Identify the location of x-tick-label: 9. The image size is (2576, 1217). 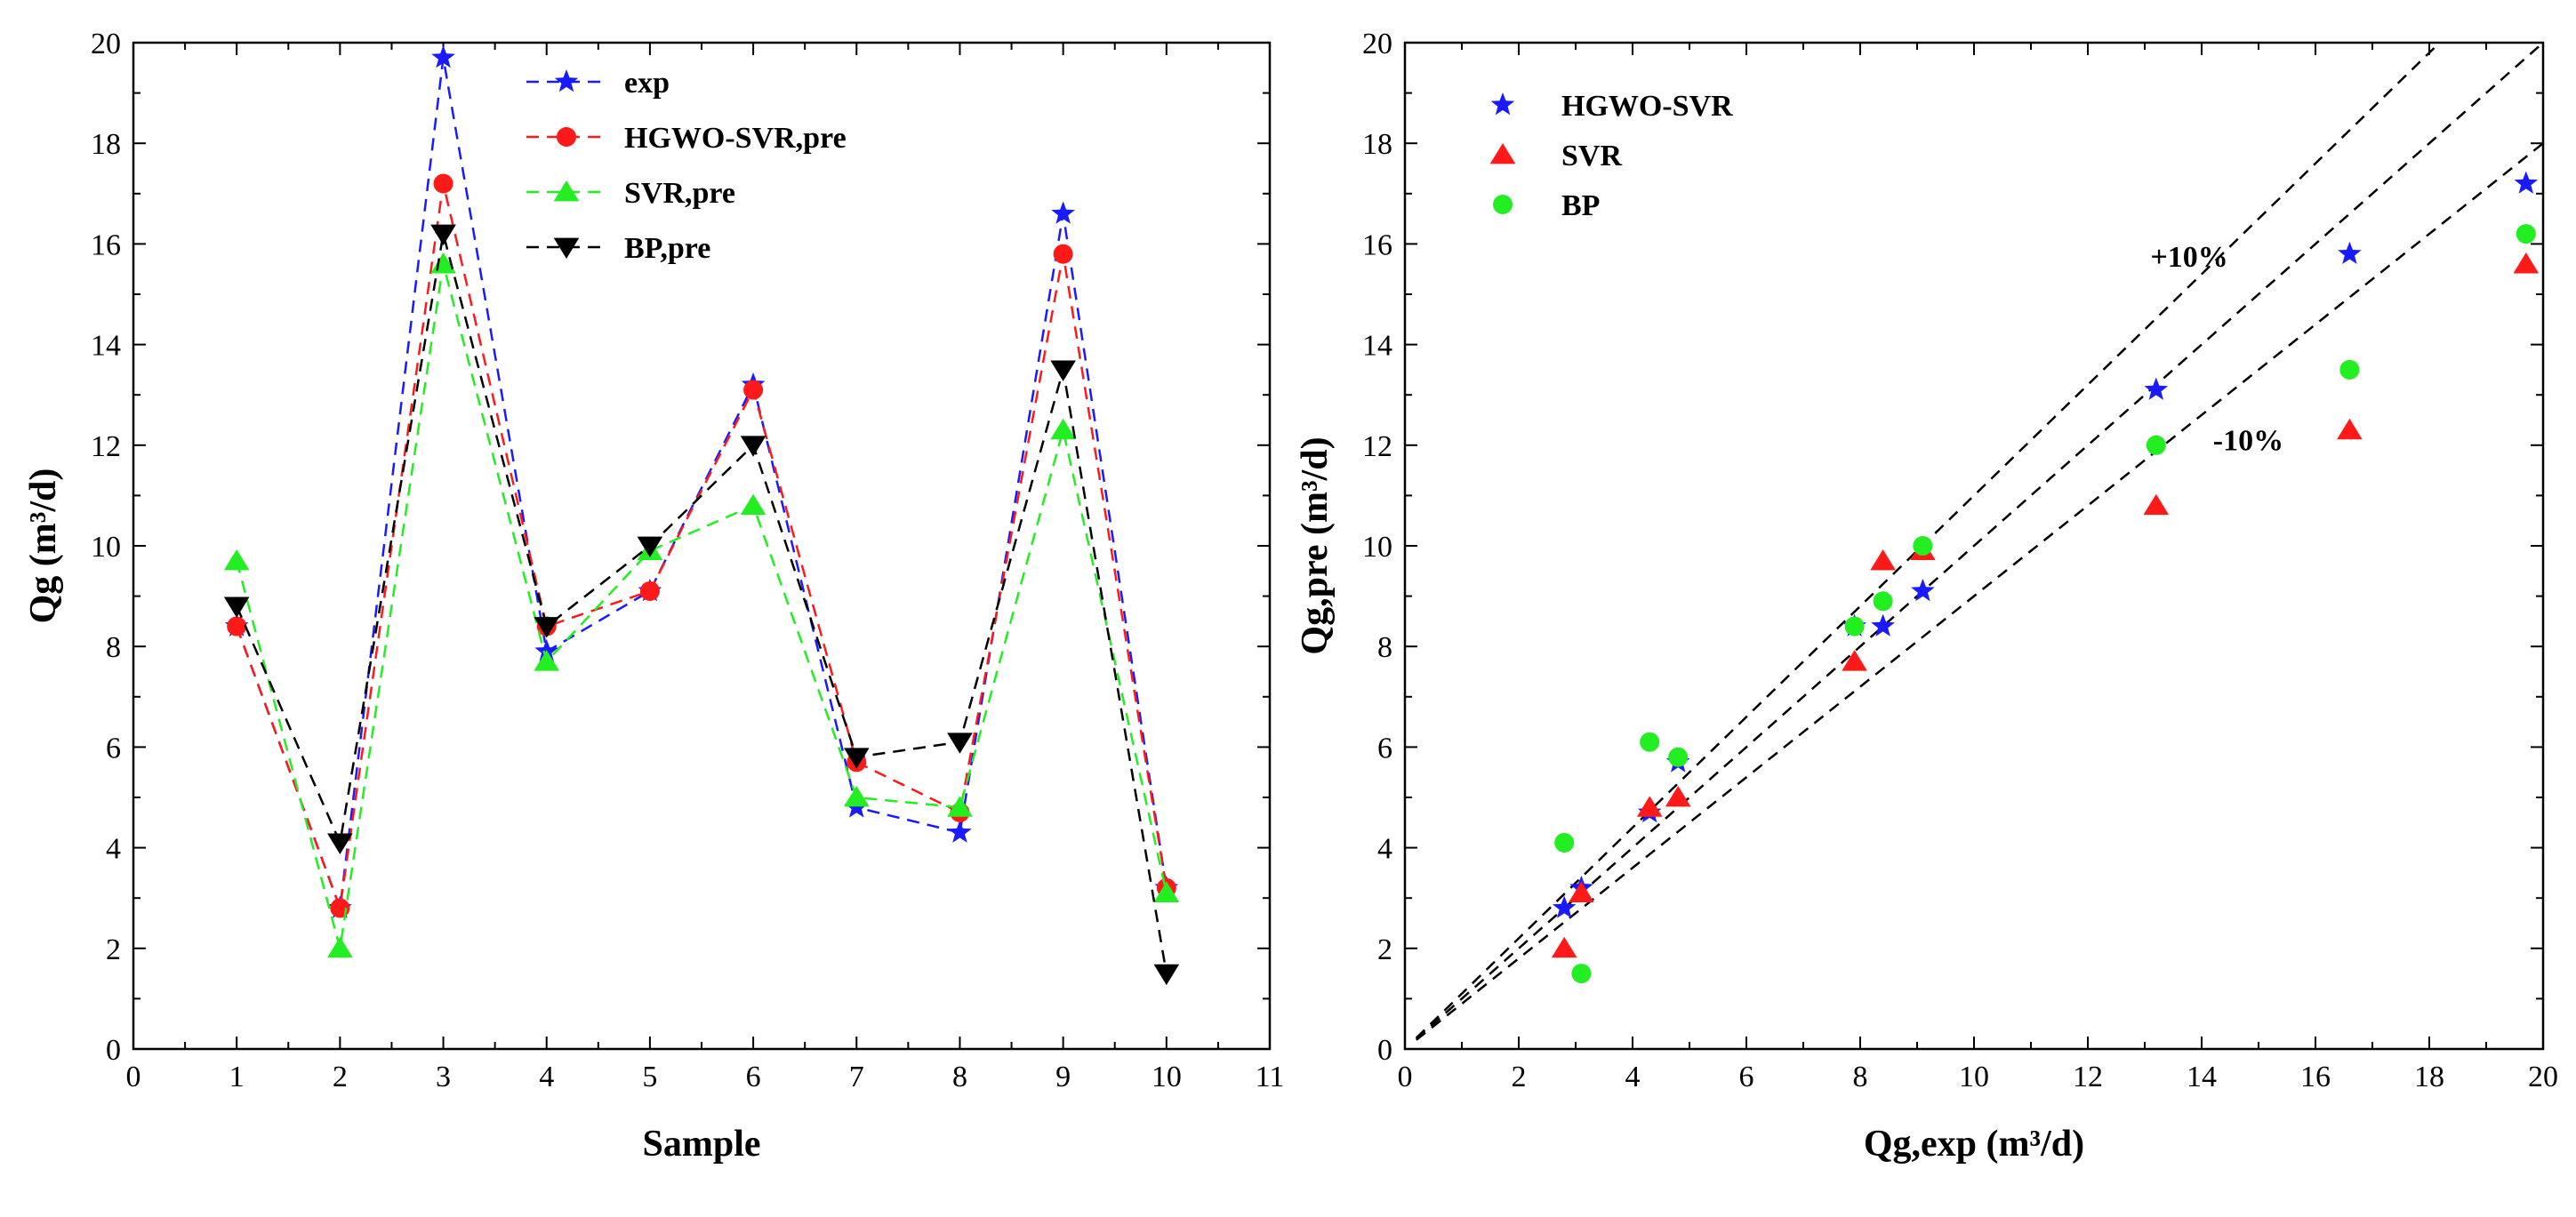
(1063, 1077).